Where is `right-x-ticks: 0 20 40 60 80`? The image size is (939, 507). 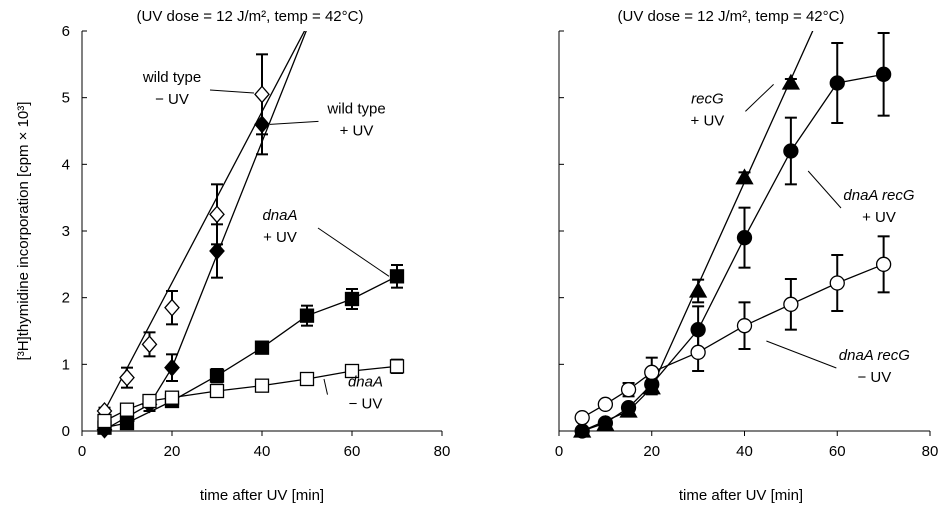
right-x-ticks: 0 20 40 60 80 is located at coordinates (747, 445).